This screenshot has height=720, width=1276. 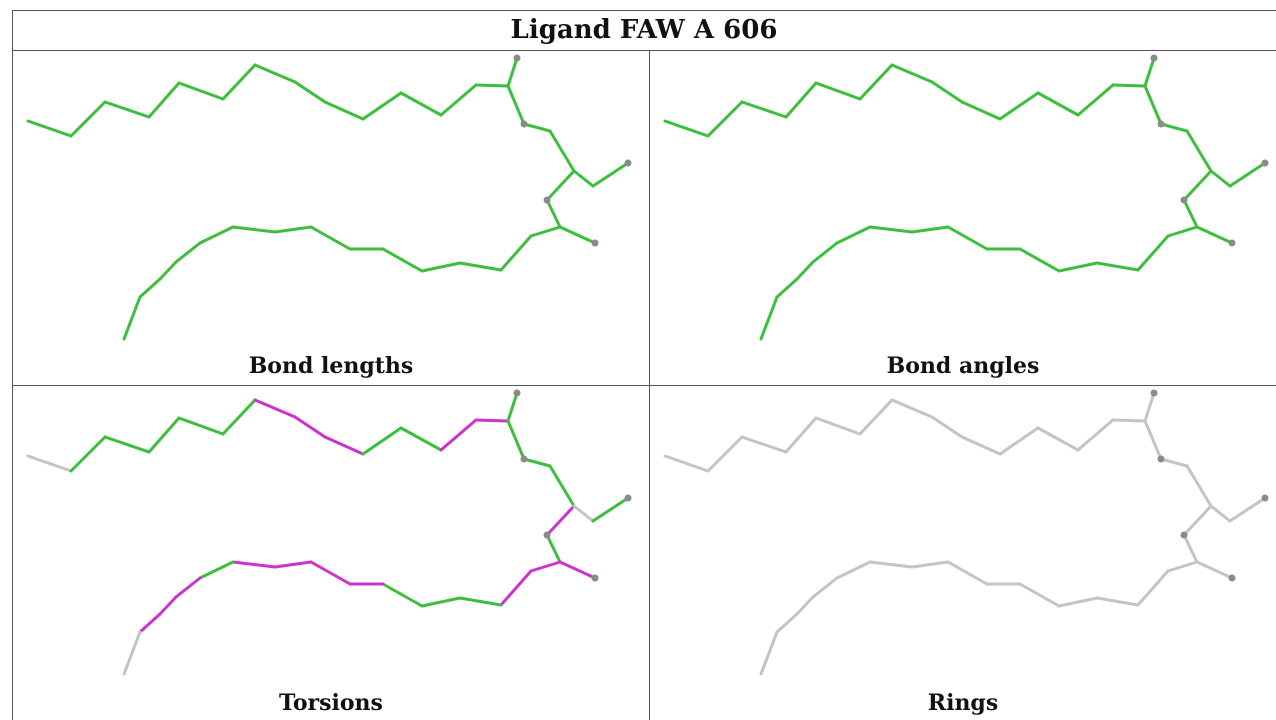 I want to click on title-divider, so click(x=644, y=50).